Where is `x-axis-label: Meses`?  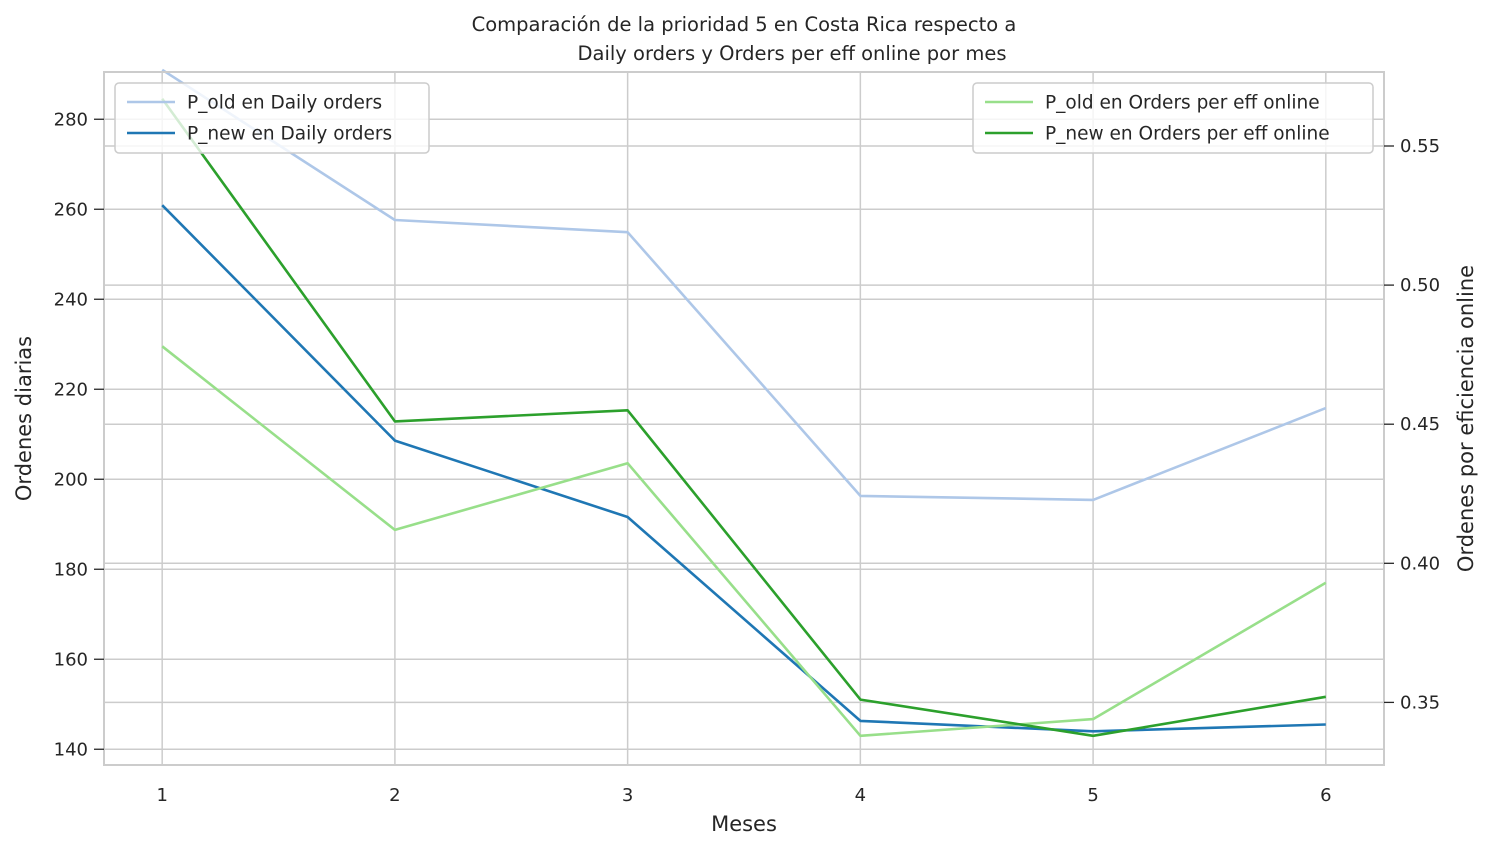 x-axis-label: Meses is located at coordinates (744, 824).